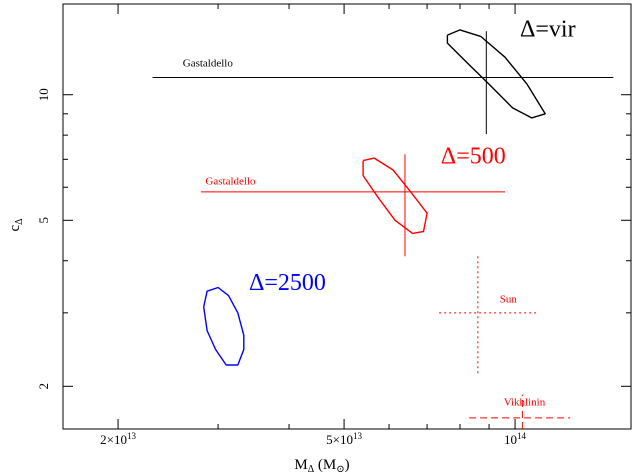 The height and width of the screenshot is (475, 635). What do you see at coordinates (509, 299) in the screenshot?
I see `error-cross-label: Sun` at bounding box center [509, 299].